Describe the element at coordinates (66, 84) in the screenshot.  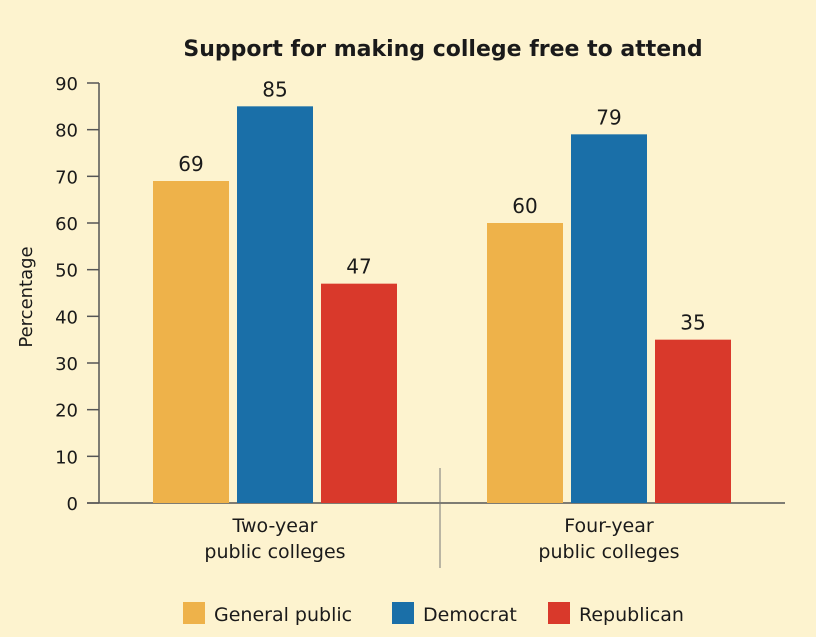
I see `y-tick-label: 90` at that location.